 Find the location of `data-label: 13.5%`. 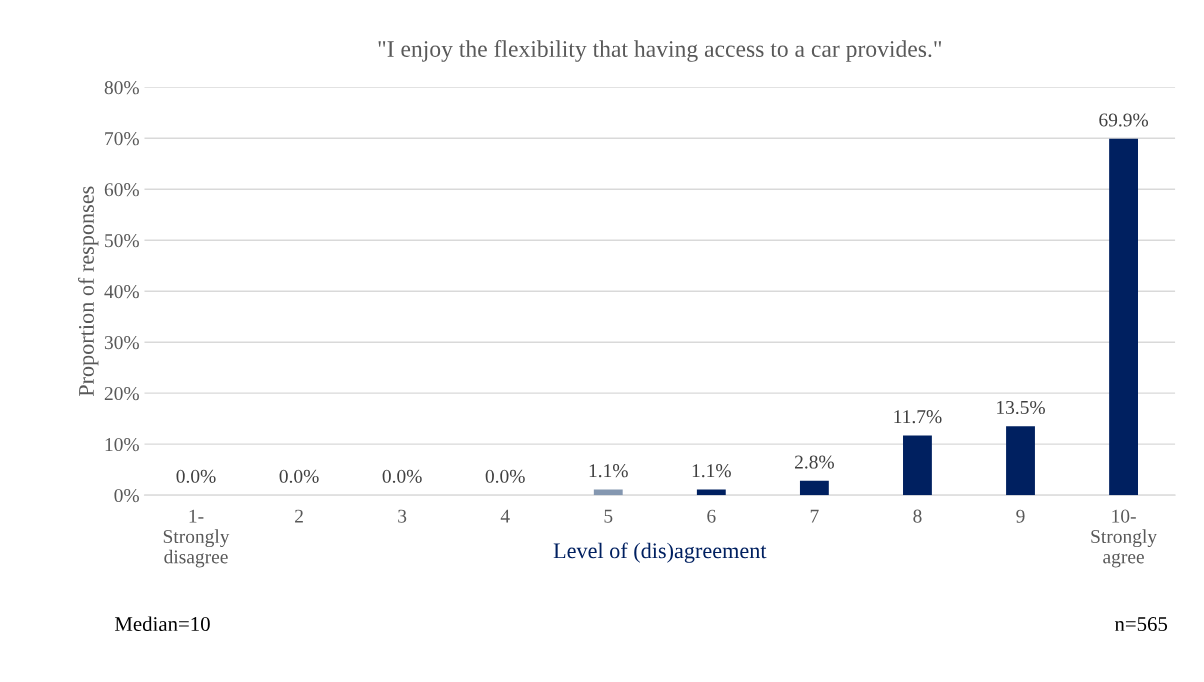

data-label: 13.5% is located at coordinates (1021, 407).